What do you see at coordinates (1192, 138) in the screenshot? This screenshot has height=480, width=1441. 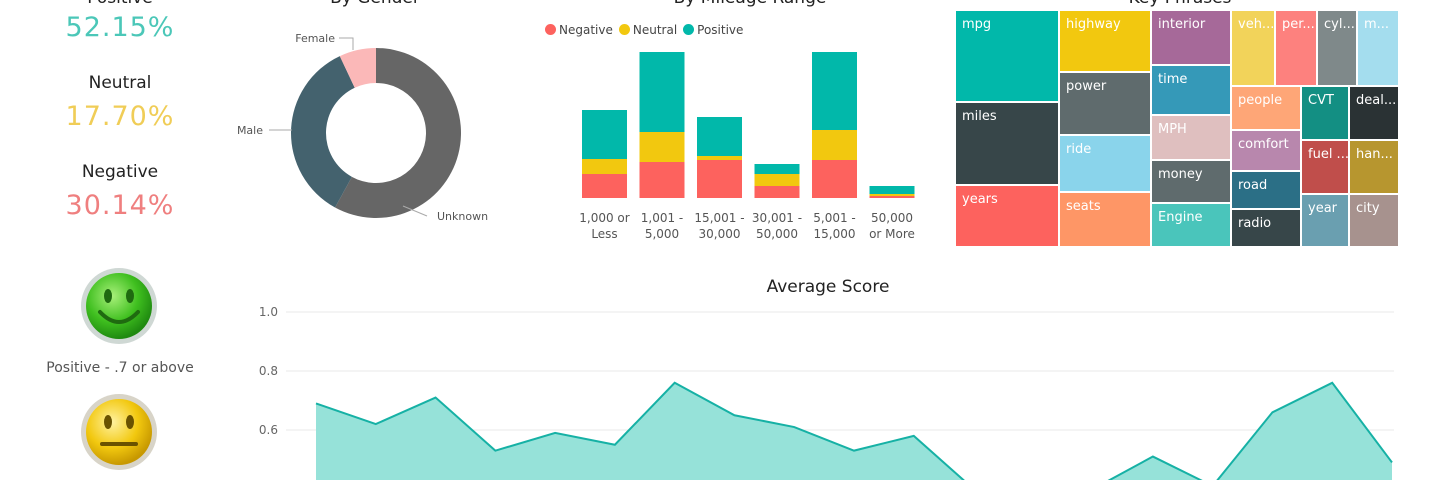 I see `treemap-tile: MPH` at bounding box center [1192, 138].